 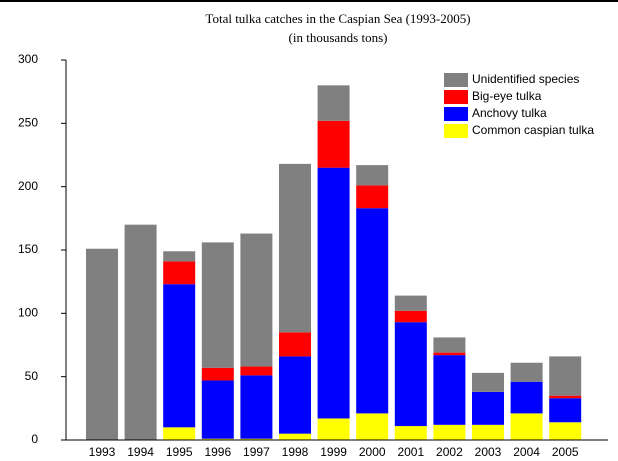 What do you see at coordinates (533, 130) in the screenshot?
I see `legend-label: Common caspian tulka` at bounding box center [533, 130].